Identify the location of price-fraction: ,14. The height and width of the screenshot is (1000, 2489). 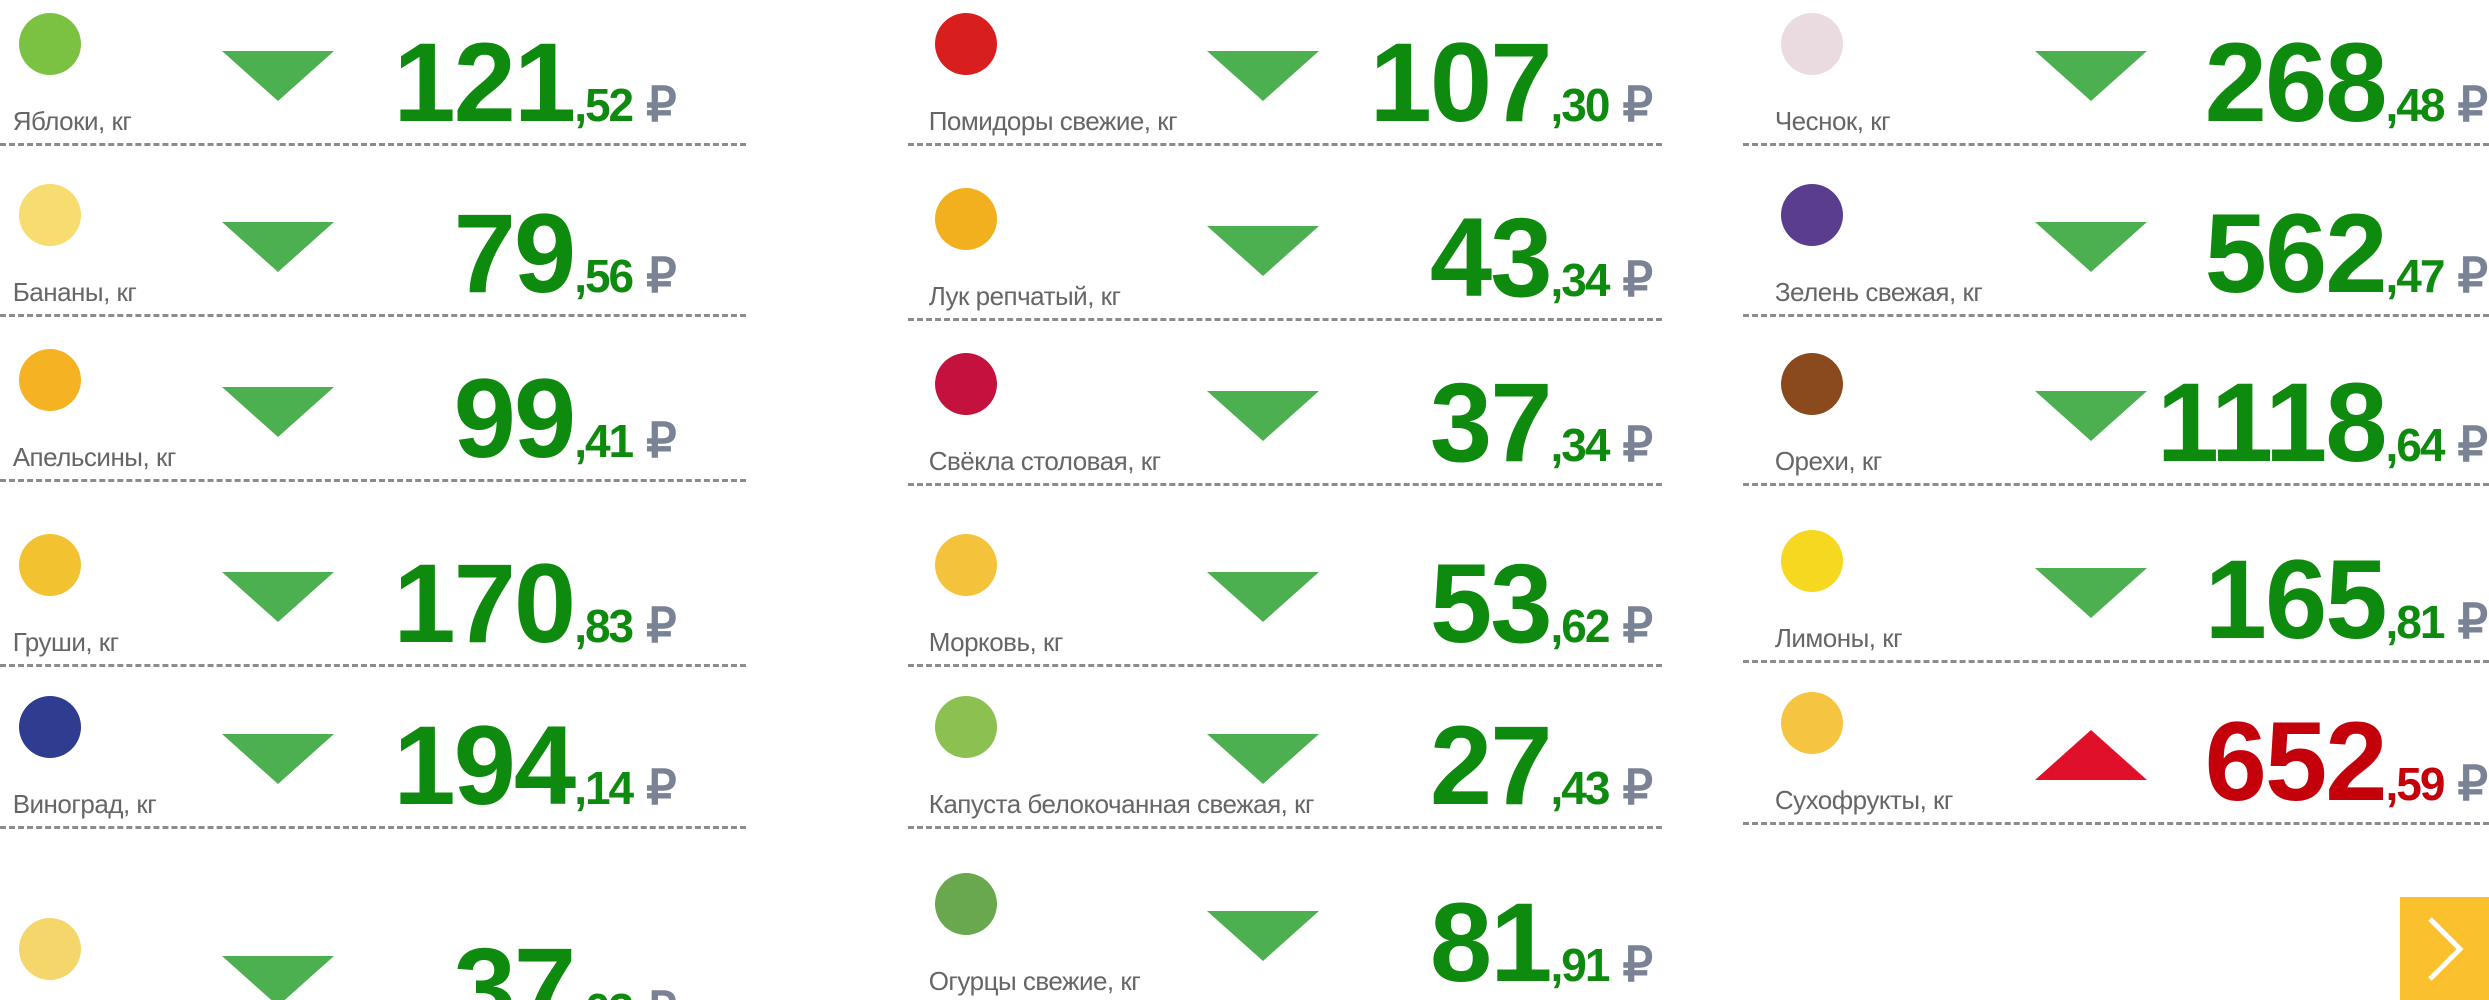
(604, 787).